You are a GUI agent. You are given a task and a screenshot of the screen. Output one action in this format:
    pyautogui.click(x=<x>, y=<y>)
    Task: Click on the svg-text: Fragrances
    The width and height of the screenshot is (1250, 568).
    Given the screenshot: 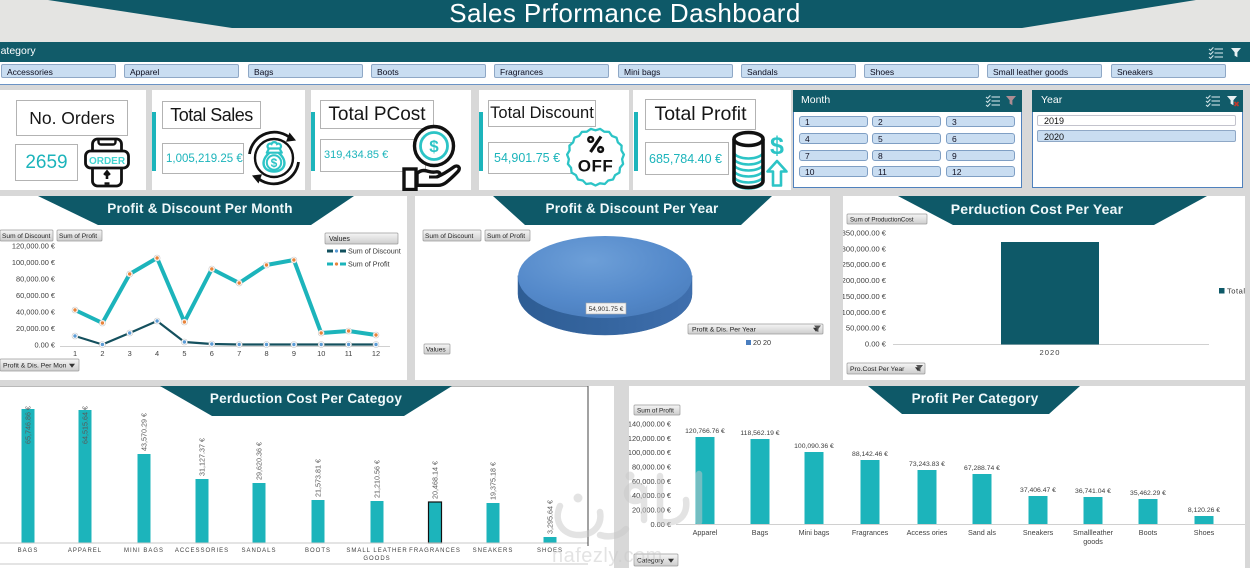 What is the action you would take?
    pyautogui.click(x=870, y=532)
    